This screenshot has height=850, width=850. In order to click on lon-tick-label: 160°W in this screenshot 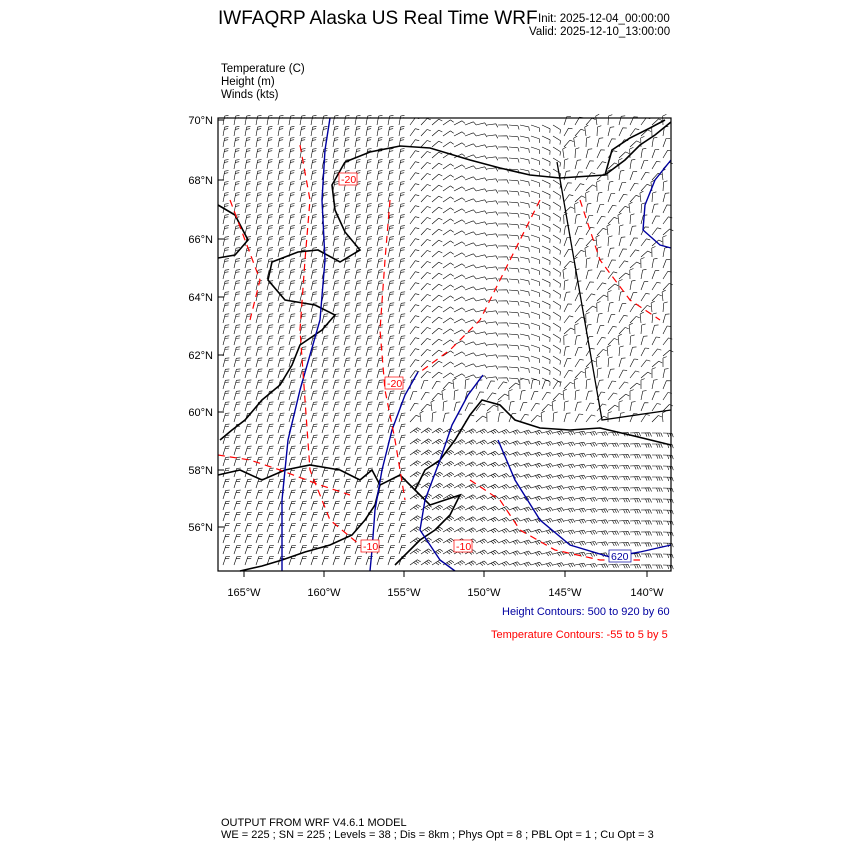, I will do `click(324, 593)`.